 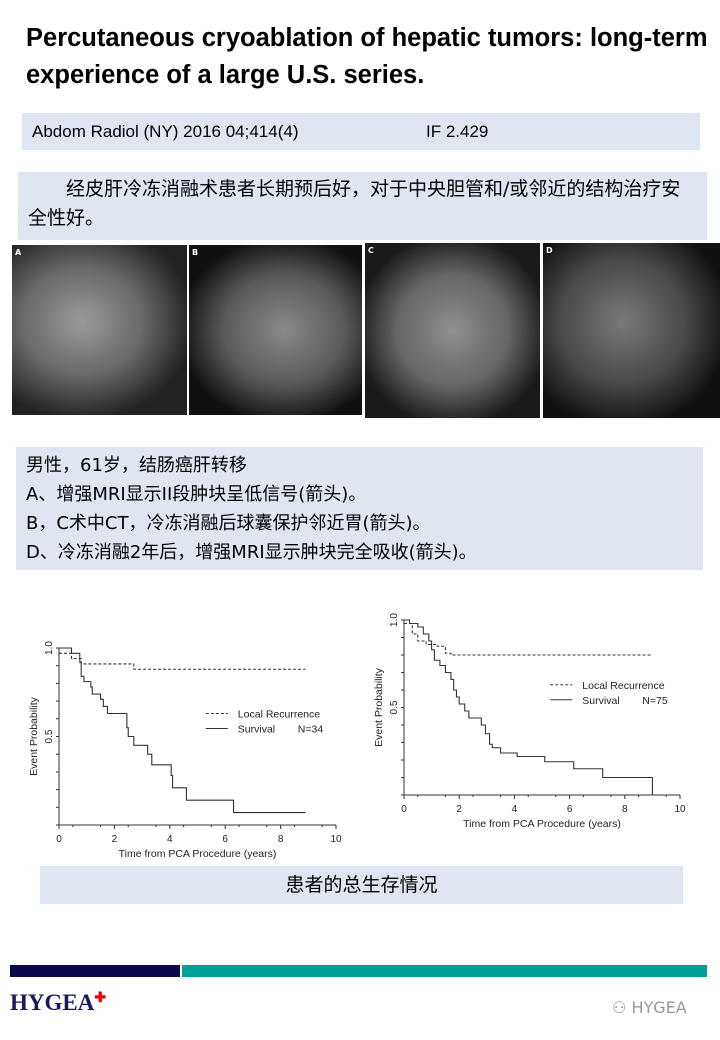 What do you see at coordinates (622, 1007) in the screenshot?
I see `wechat-icon: ⚇` at bounding box center [622, 1007].